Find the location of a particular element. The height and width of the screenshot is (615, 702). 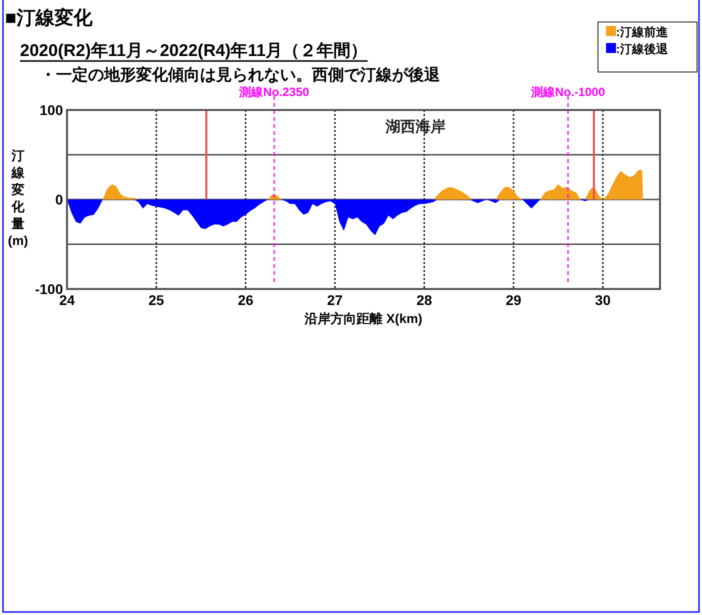

chart-title: ■汀線変化 is located at coordinates (49, 18).